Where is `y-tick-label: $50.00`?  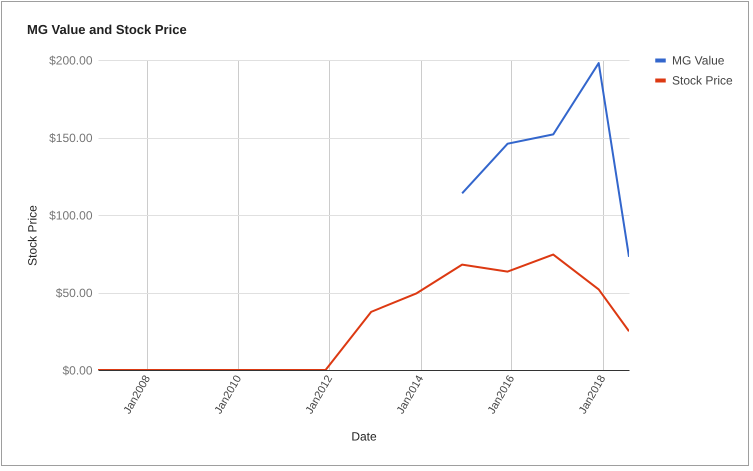
y-tick-label: $50.00 is located at coordinates (74, 293).